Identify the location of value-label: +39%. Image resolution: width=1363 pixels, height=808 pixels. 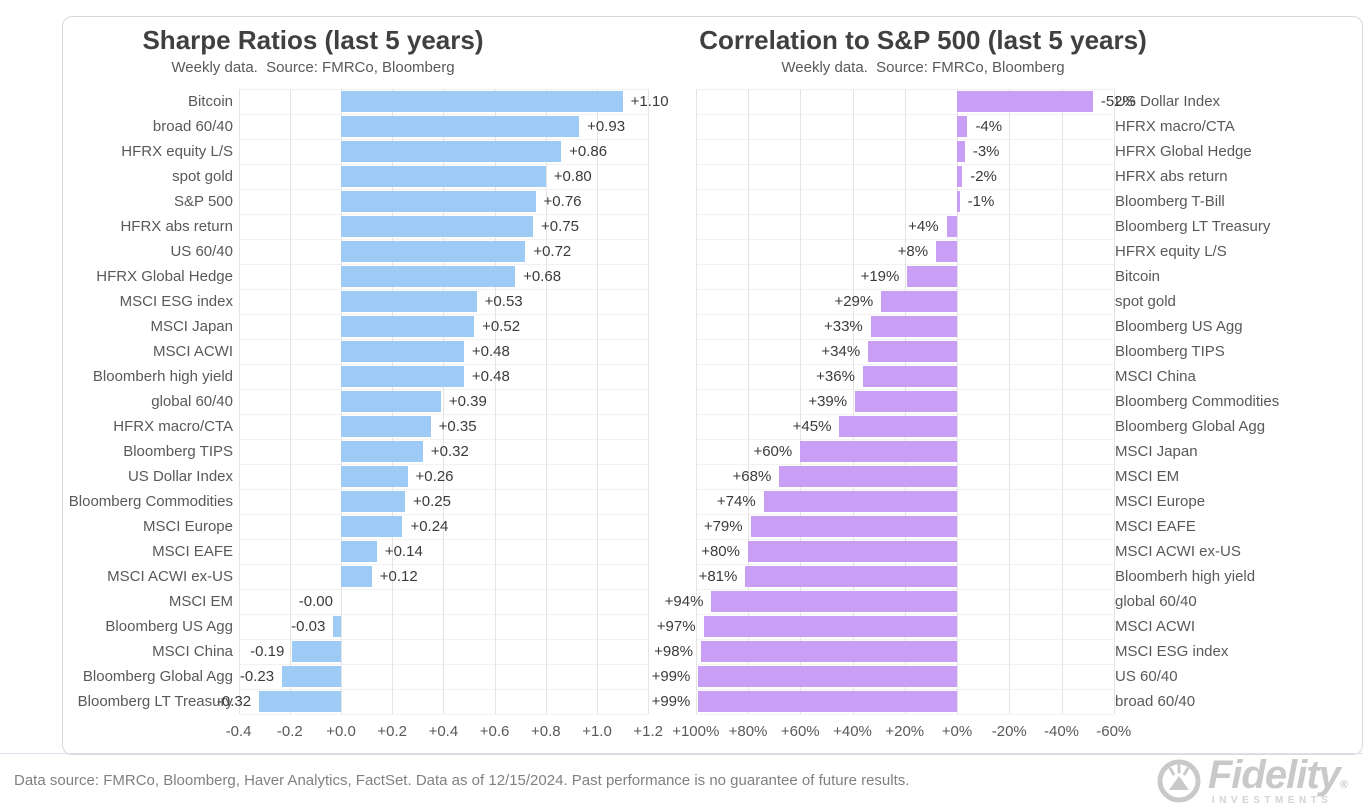
(828, 401).